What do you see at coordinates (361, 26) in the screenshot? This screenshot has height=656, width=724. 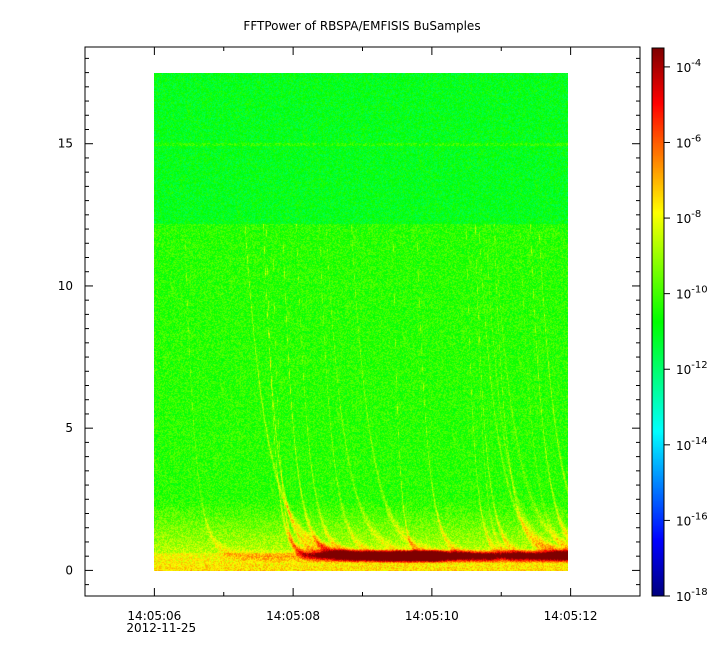 I see `chart-title: FFTPower of RBSPA/EMFISIS BuSamples` at bounding box center [361, 26].